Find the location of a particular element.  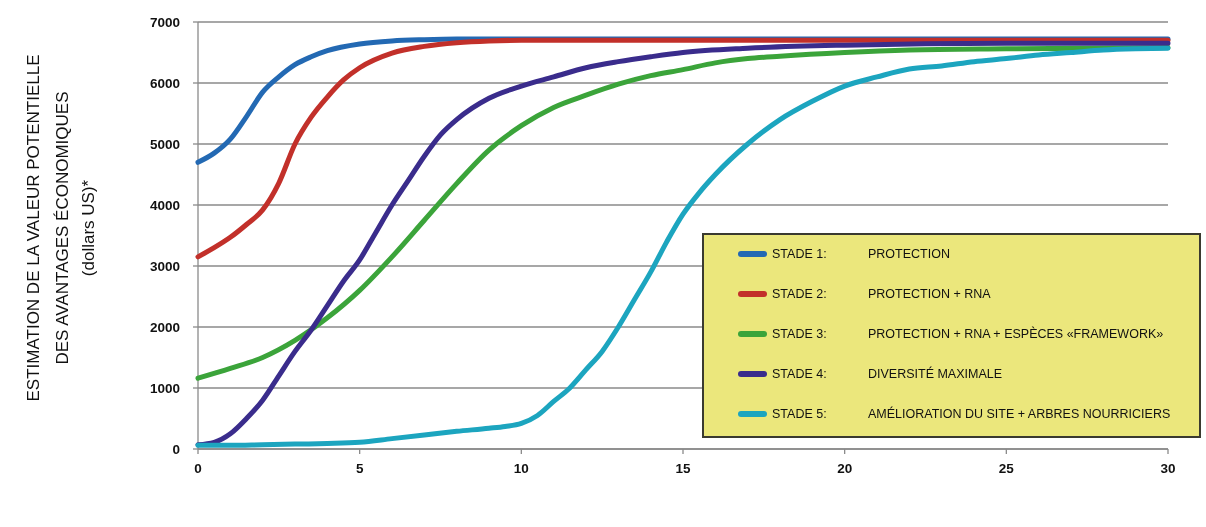

y-tick-label: 1000 is located at coordinates (164, 388).